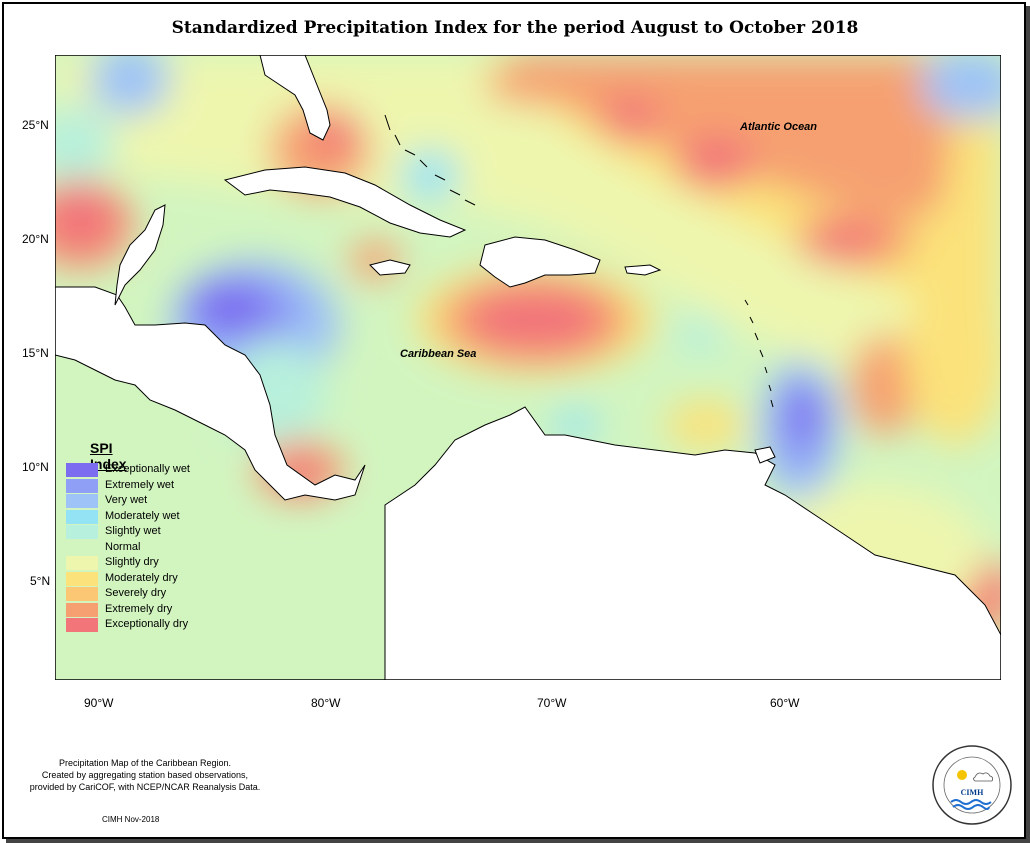 The height and width of the screenshot is (843, 1030). What do you see at coordinates (35, 467) in the screenshot?
I see `lat-tick-10: 10°N` at bounding box center [35, 467].